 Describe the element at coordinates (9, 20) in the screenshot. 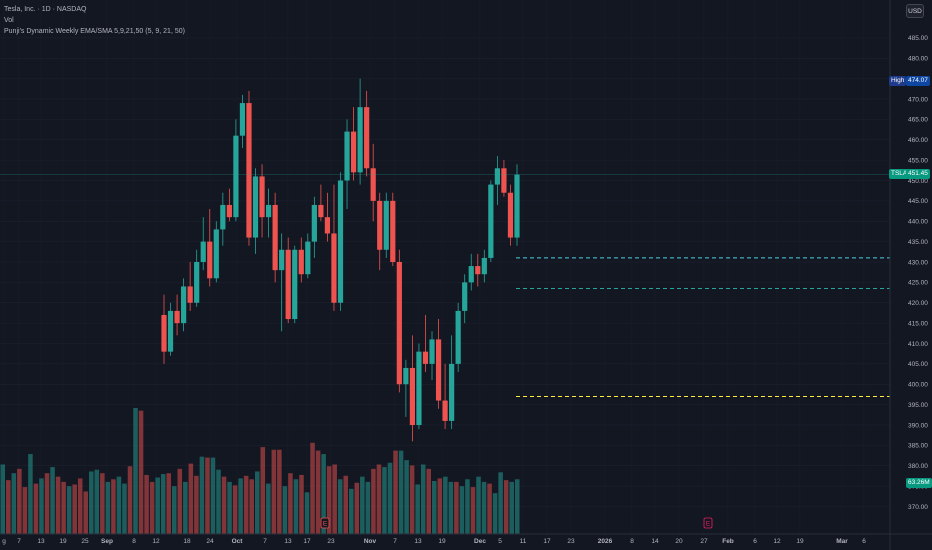

I see `volume-label: Vol` at that location.